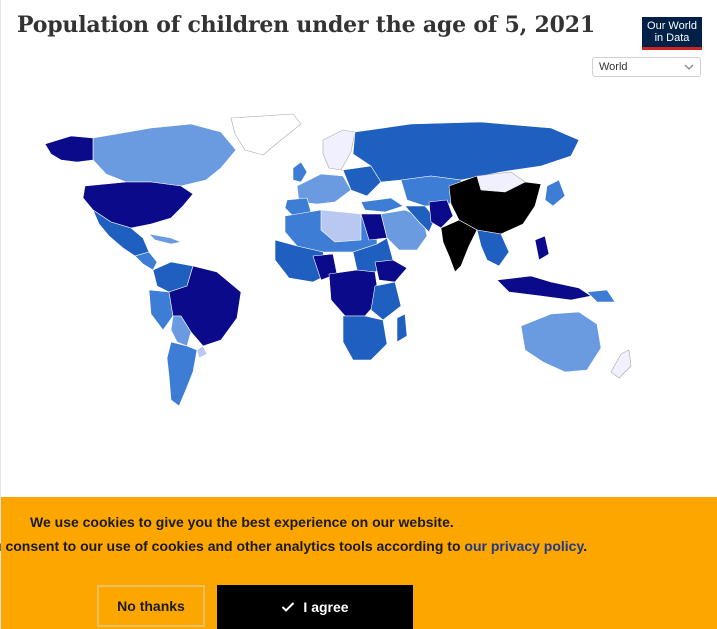  Describe the element at coordinates (459, 246) in the screenshot. I see `map-india` at that location.